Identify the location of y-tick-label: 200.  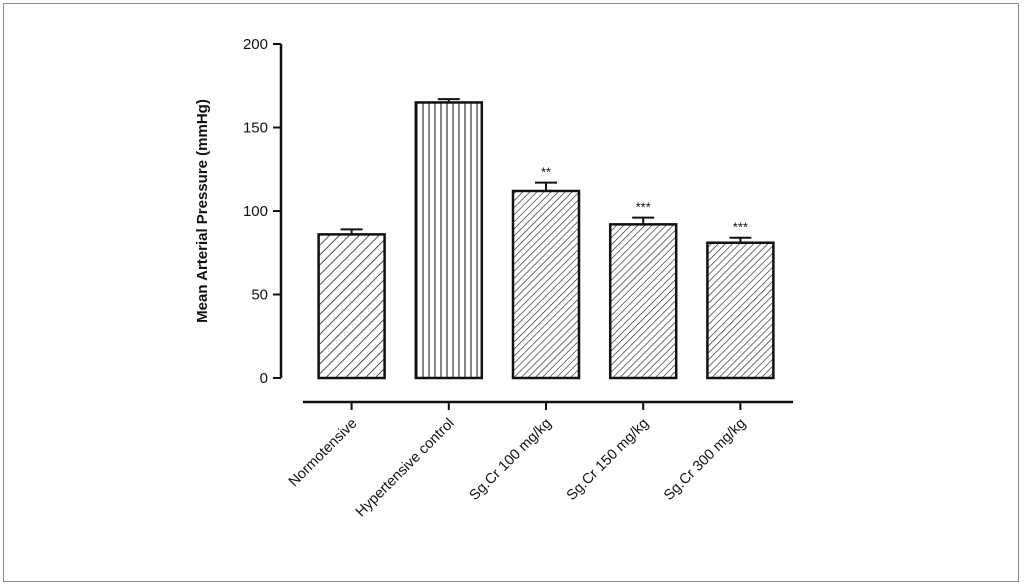
(255, 44).